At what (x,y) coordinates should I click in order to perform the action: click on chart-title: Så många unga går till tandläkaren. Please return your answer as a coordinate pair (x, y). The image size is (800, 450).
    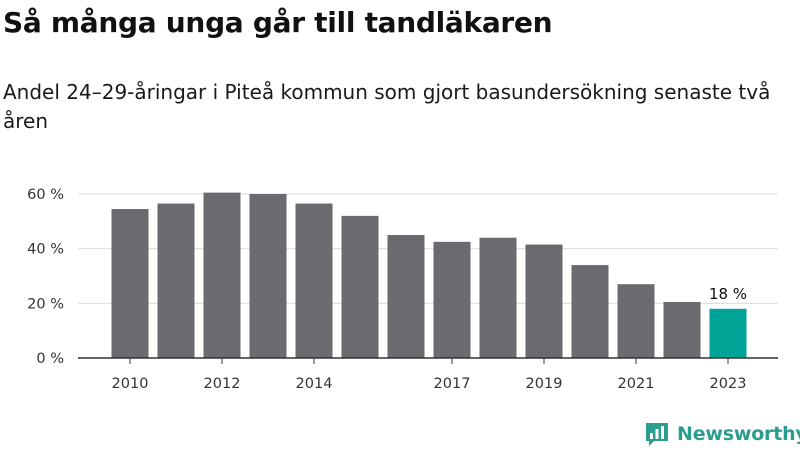
    Looking at the image, I should click on (278, 22).